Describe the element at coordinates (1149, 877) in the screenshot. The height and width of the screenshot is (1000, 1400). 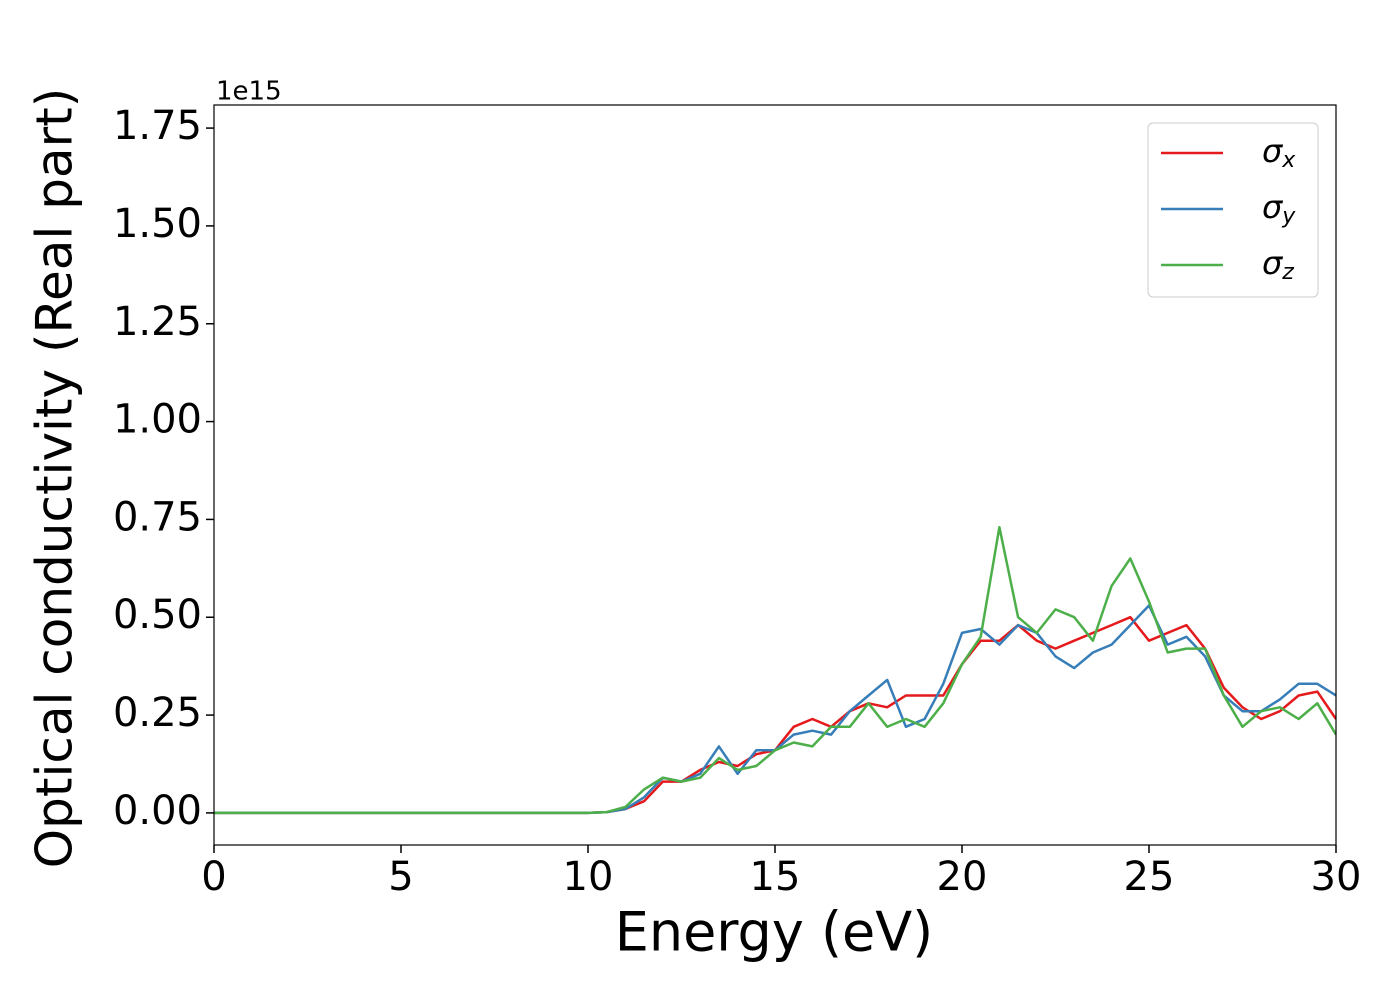
I see `x-tick-label: 25` at that location.